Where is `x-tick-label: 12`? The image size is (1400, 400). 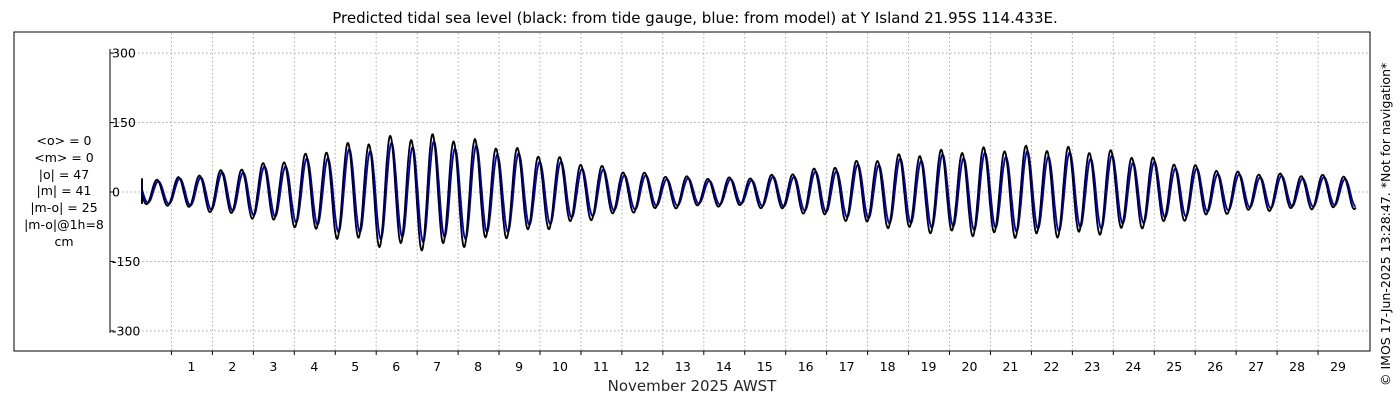 x-tick-label: 12 is located at coordinates (642, 366).